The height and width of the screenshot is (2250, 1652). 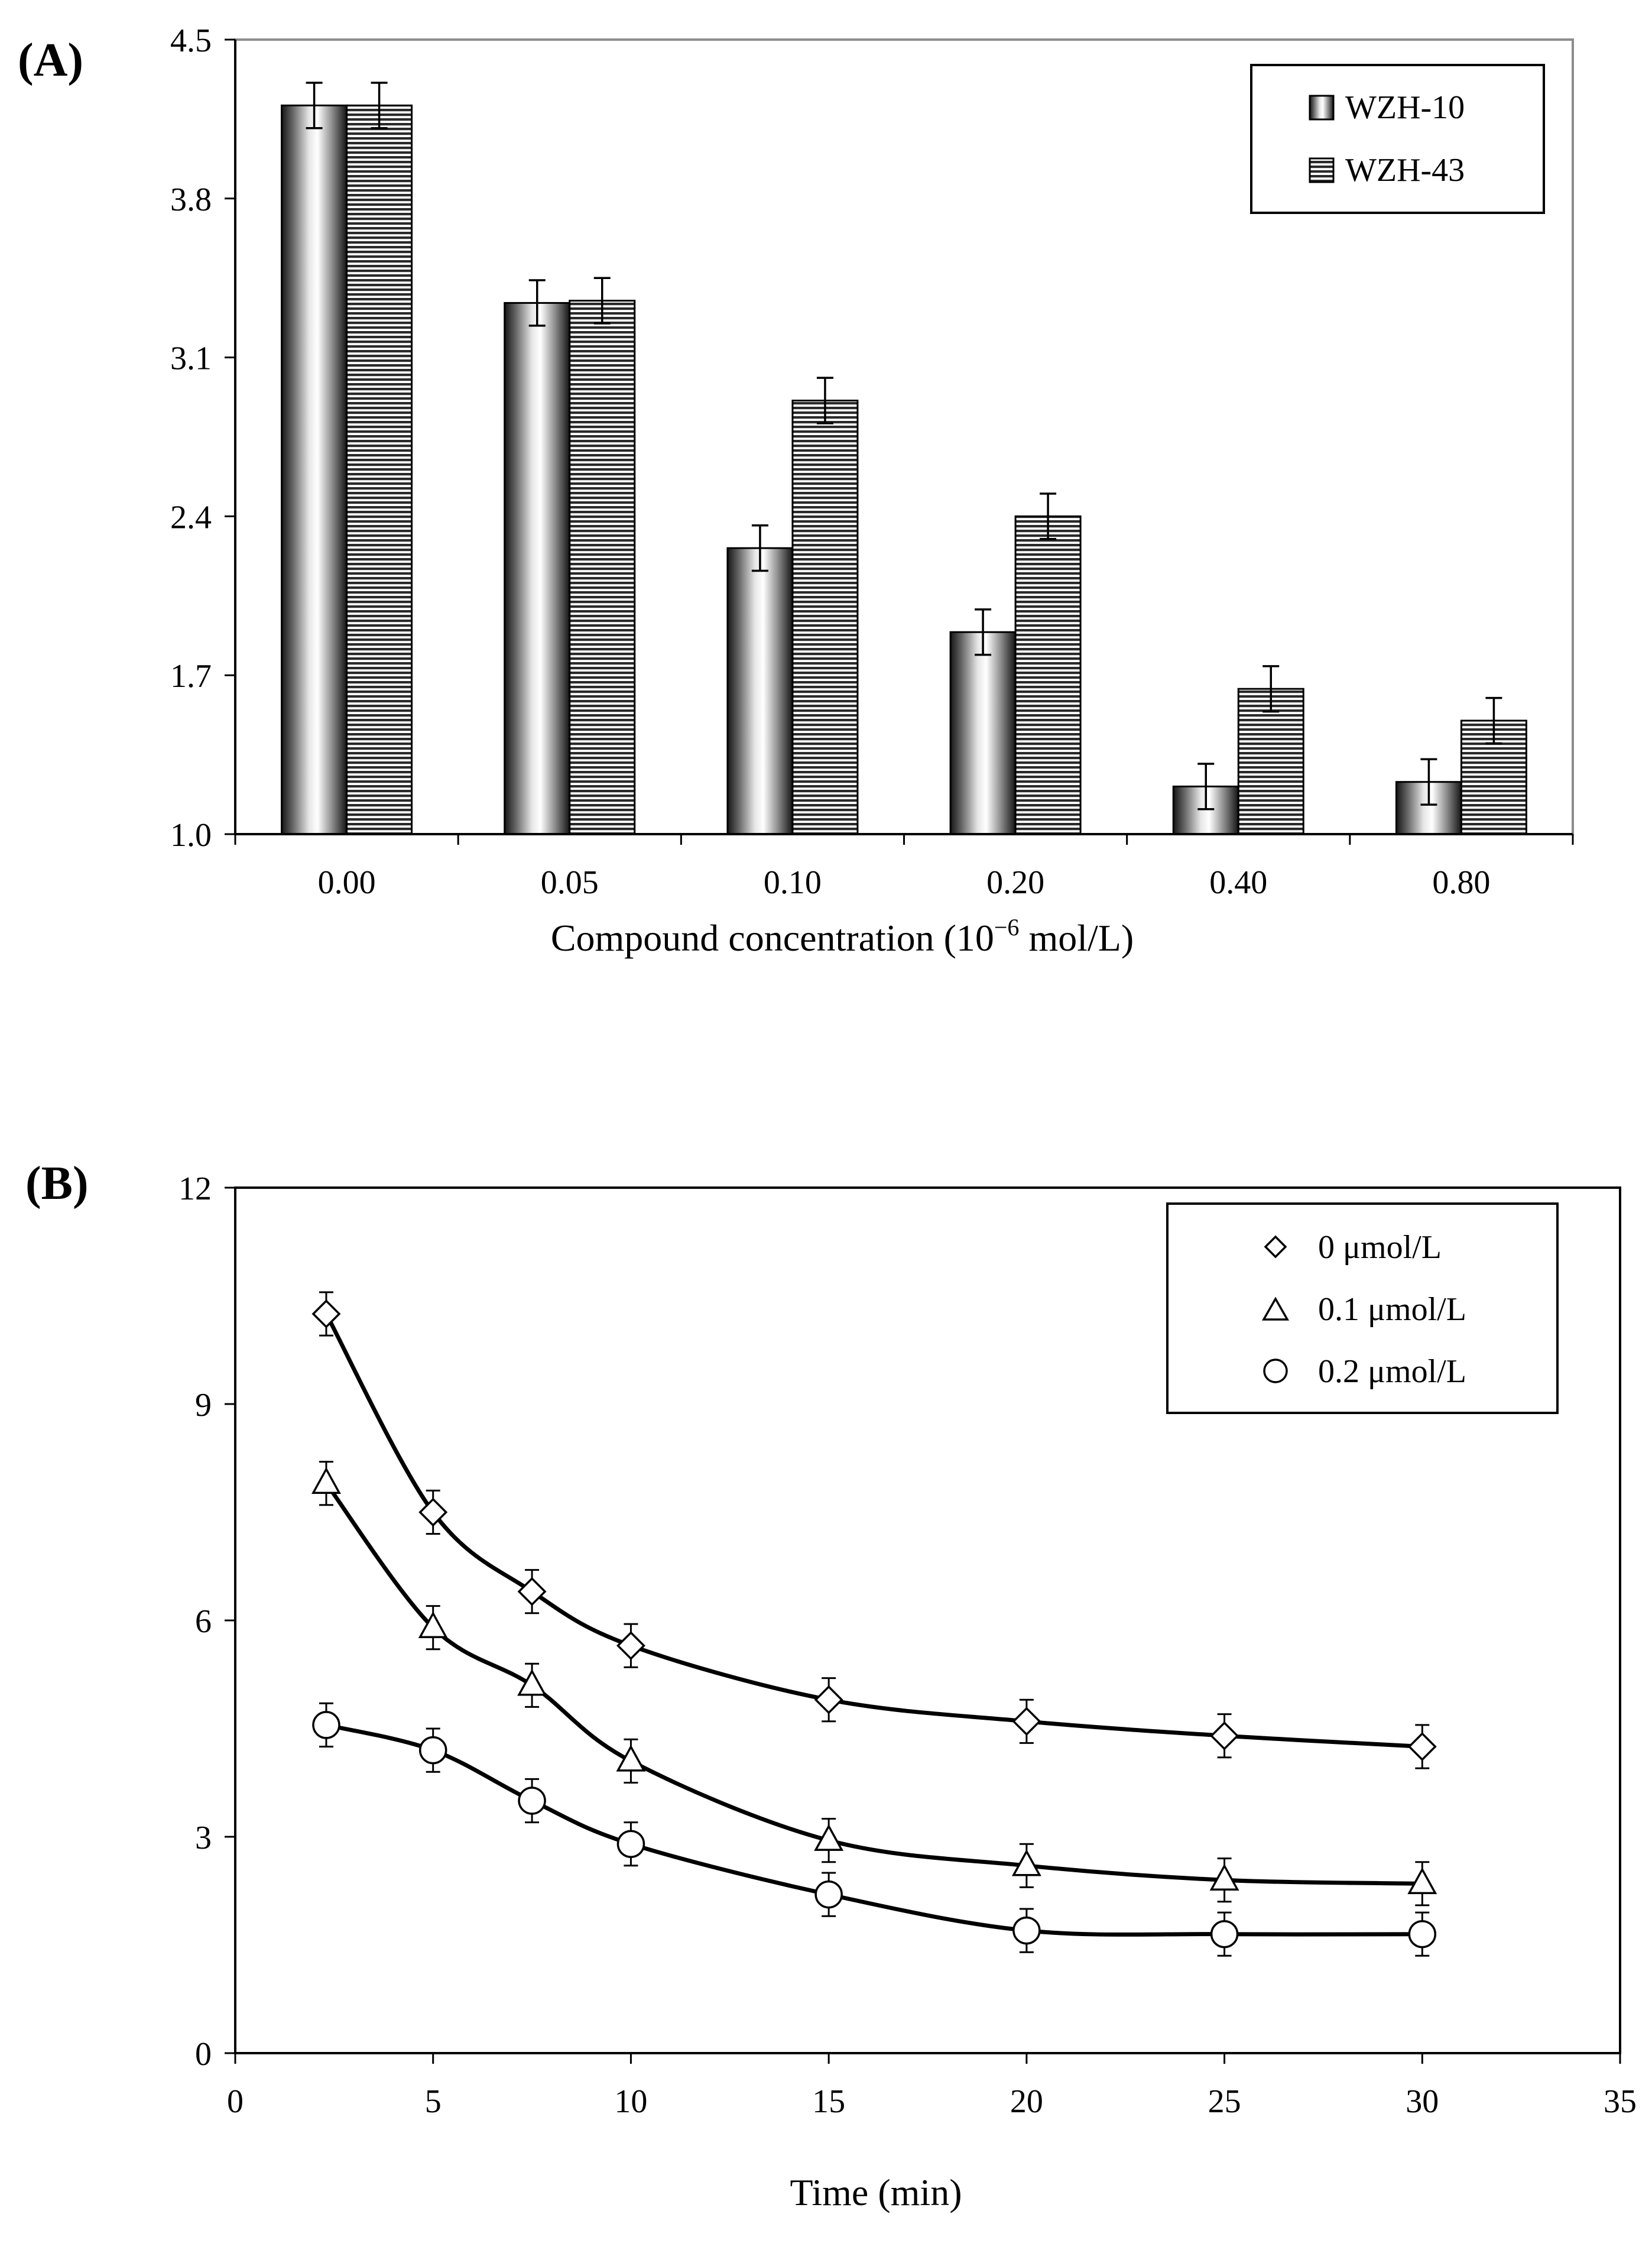 What do you see at coordinates (1225, 2101) in the screenshot?
I see `x-tick-label: 25` at bounding box center [1225, 2101].